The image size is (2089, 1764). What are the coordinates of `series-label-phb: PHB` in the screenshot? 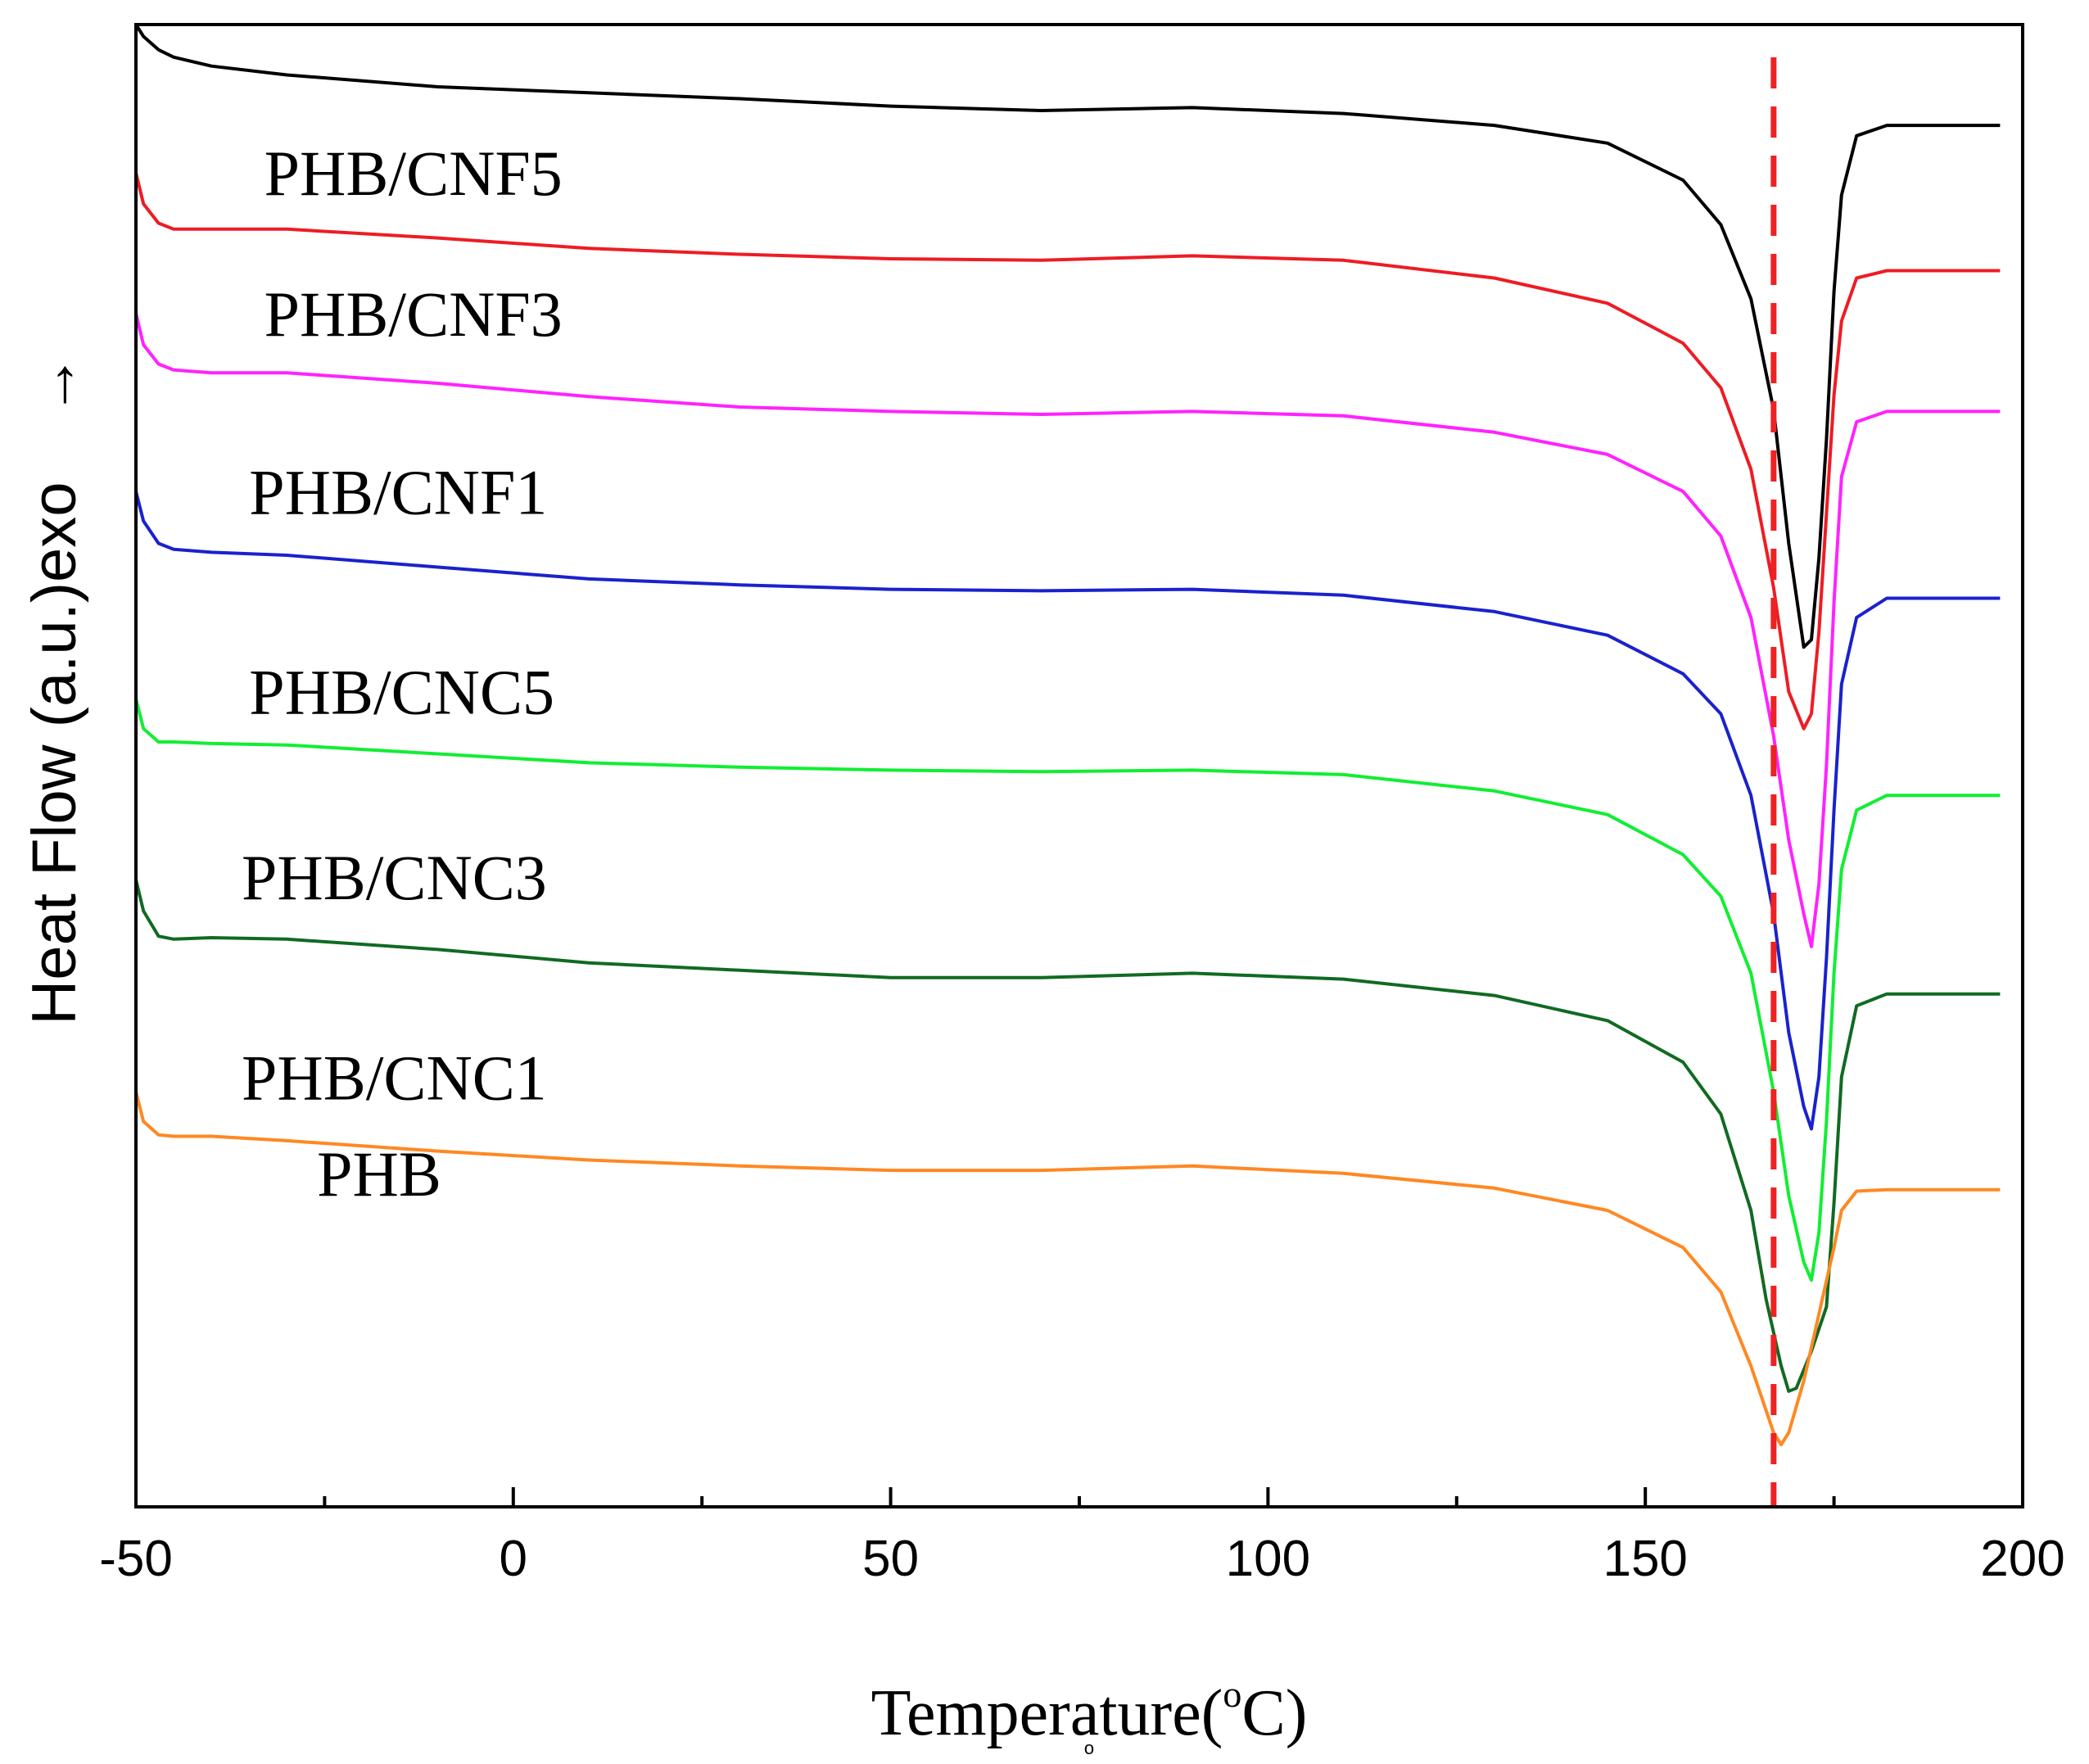 It's located at (379, 1174).